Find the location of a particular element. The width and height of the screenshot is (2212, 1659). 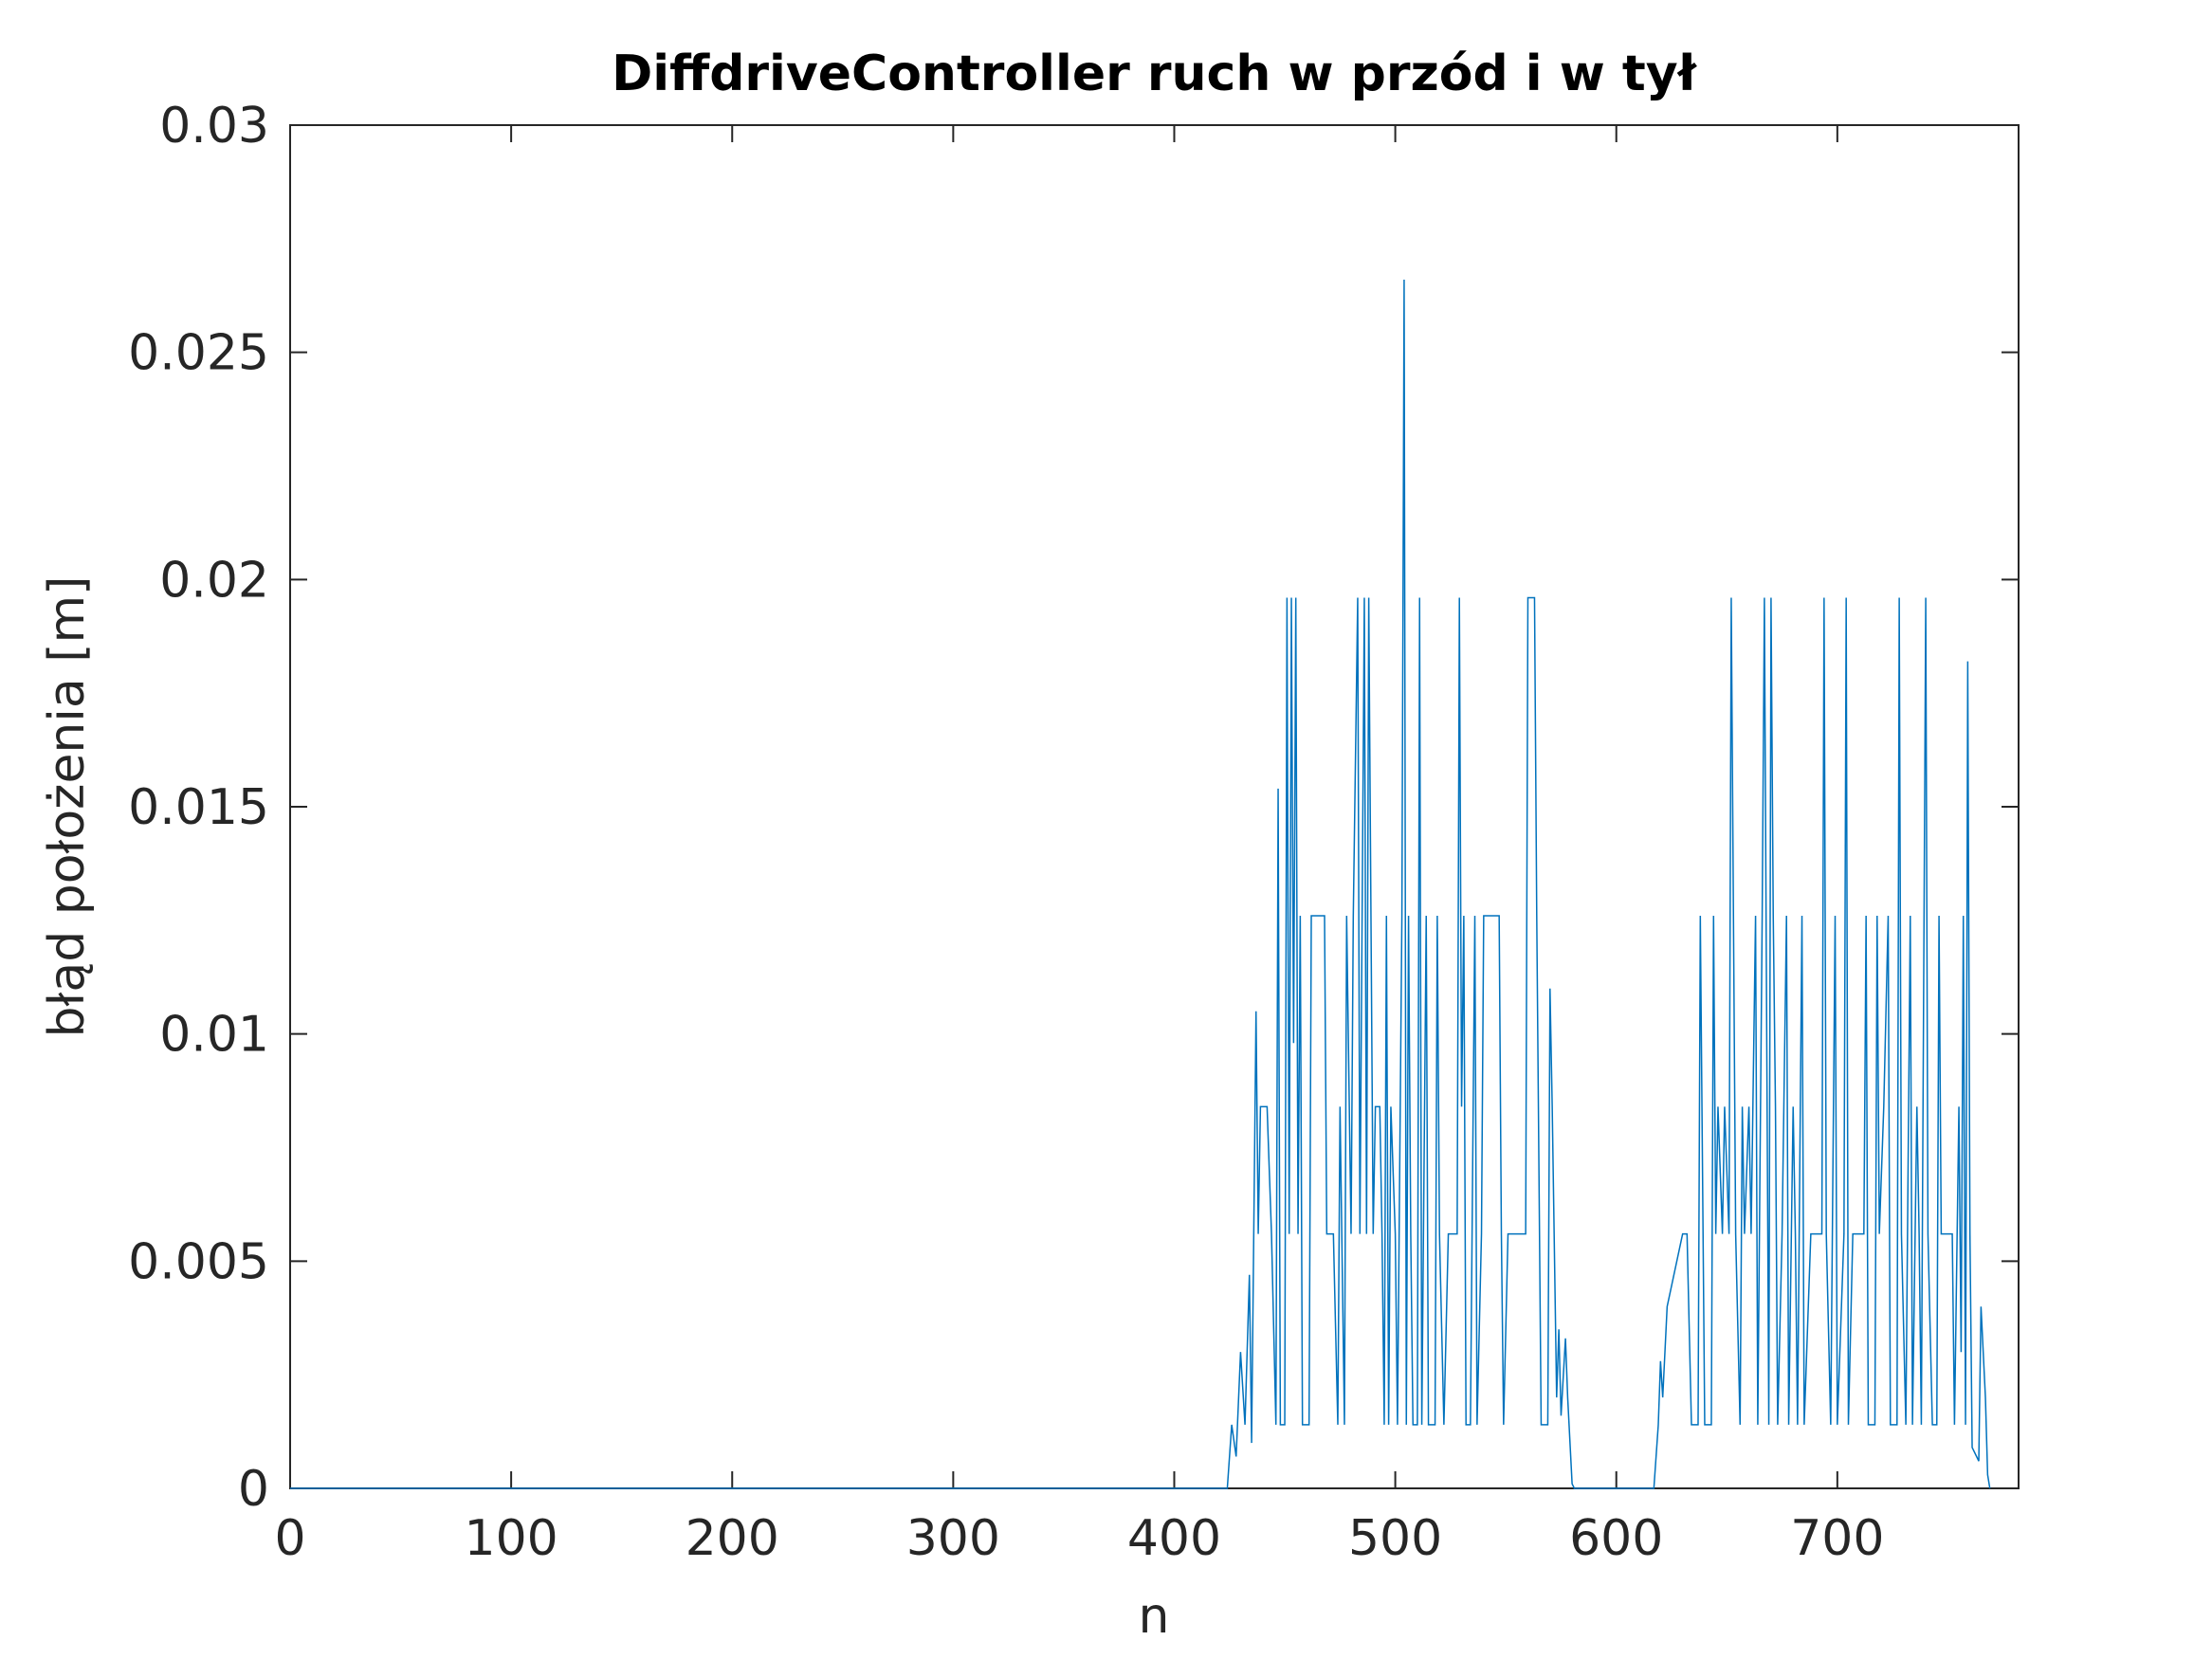

x-tick-label: 400 is located at coordinates (1174, 1538).